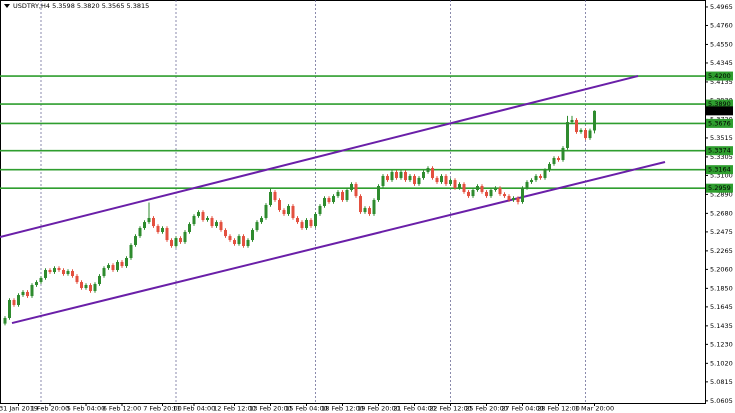 The image size is (735, 413). What do you see at coordinates (721, 44) in the screenshot?
I see `y-tick-label: 5.4550` at bounding box center [721, 44].